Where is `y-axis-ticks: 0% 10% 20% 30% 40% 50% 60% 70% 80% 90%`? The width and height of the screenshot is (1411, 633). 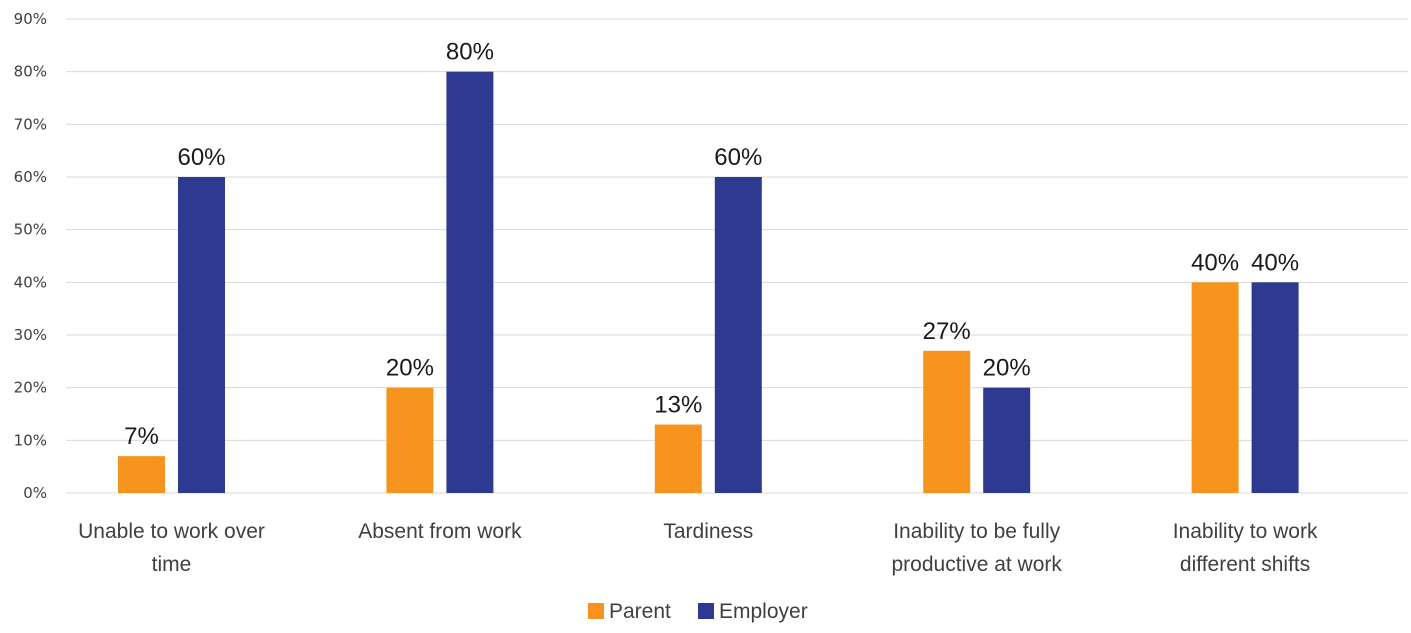 y-axis-ticks: 0% 10% 20% 30% 40% 50% 60% 70% 80% 90% is located at coordinates (30, 256).